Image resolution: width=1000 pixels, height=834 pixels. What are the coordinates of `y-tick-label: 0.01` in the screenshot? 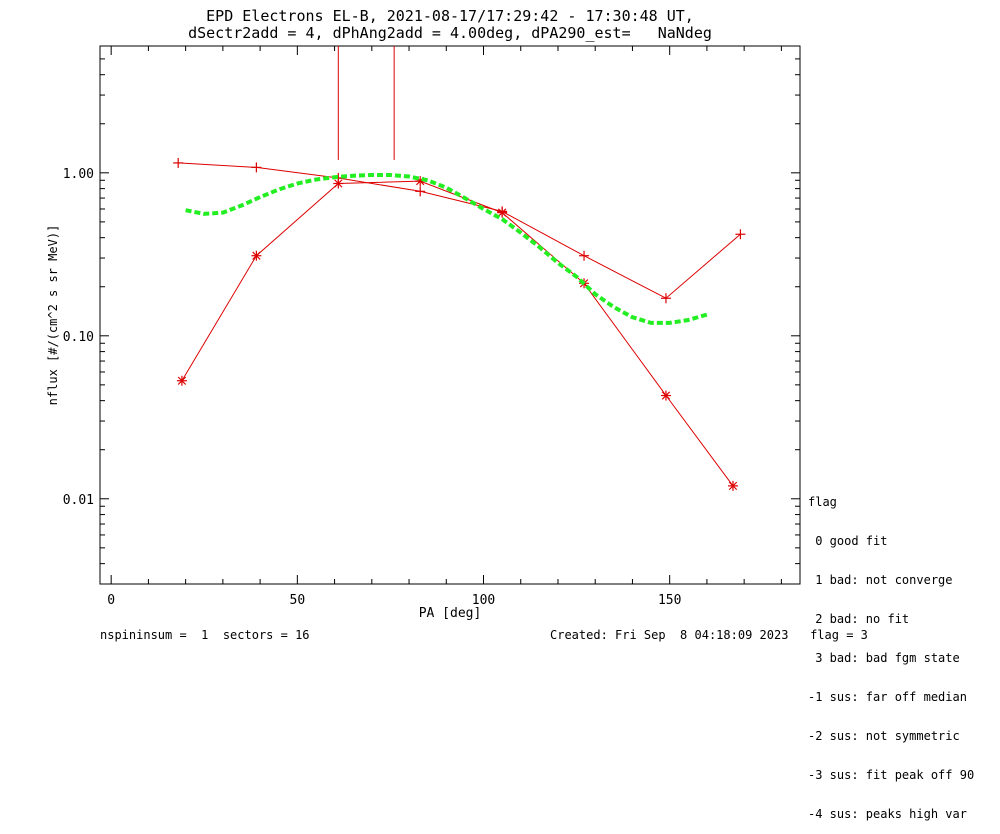 It's located at (78, 500).